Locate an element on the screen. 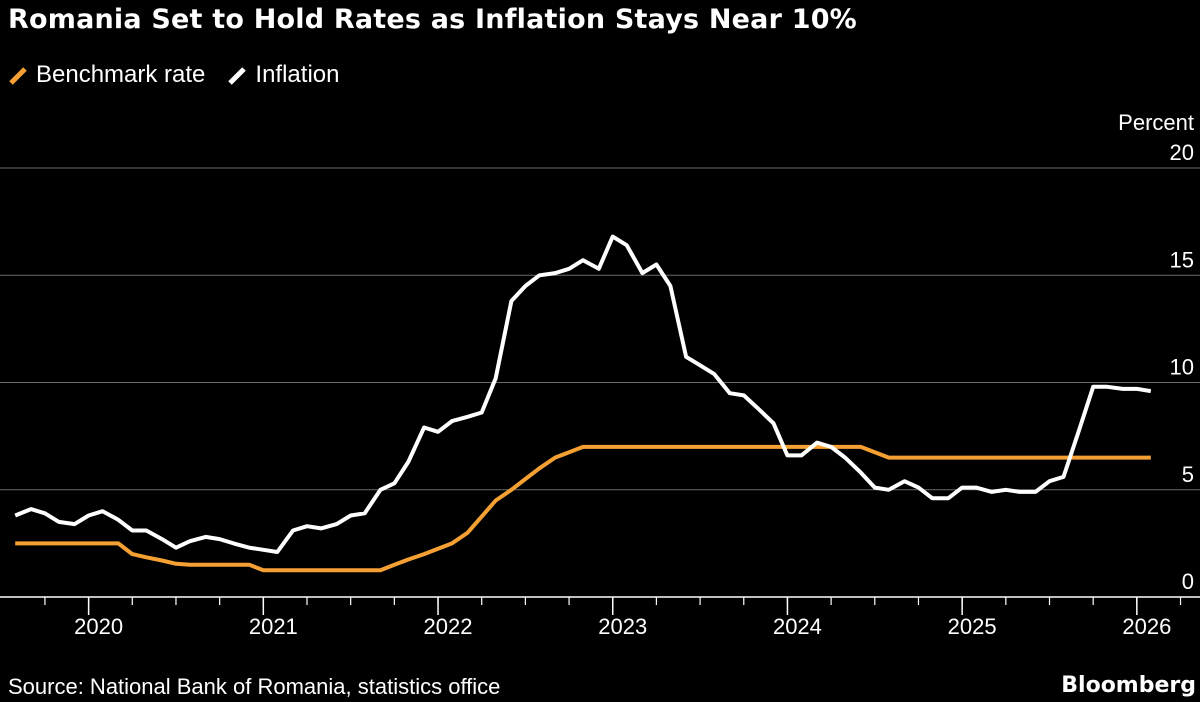 The image size is (1200, 702). x-axis: 2020 2021 2022 2023 2024 2025 2026 is located at coordinates (600, 617).